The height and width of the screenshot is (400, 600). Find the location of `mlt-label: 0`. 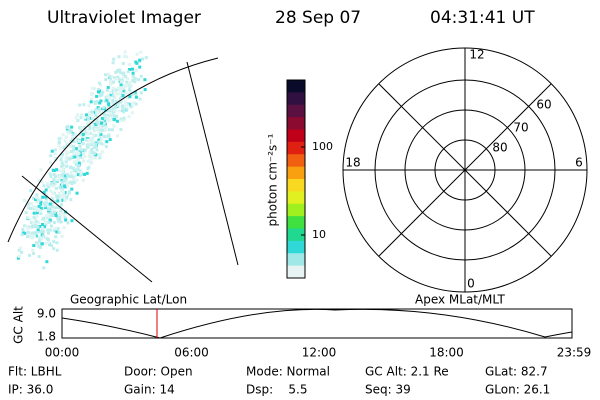

mlt-label: 0 is located at coordinates (471, 284).